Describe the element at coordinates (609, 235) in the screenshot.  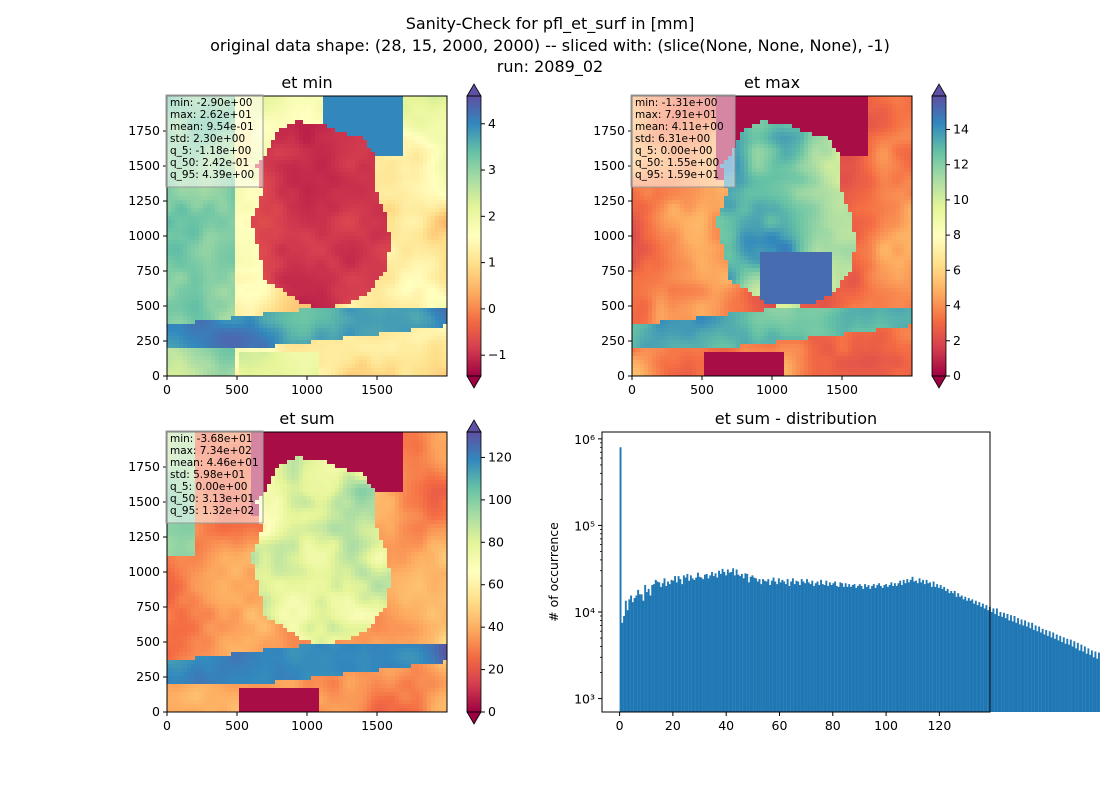
I see `y-tick-label: 1000` at that location.